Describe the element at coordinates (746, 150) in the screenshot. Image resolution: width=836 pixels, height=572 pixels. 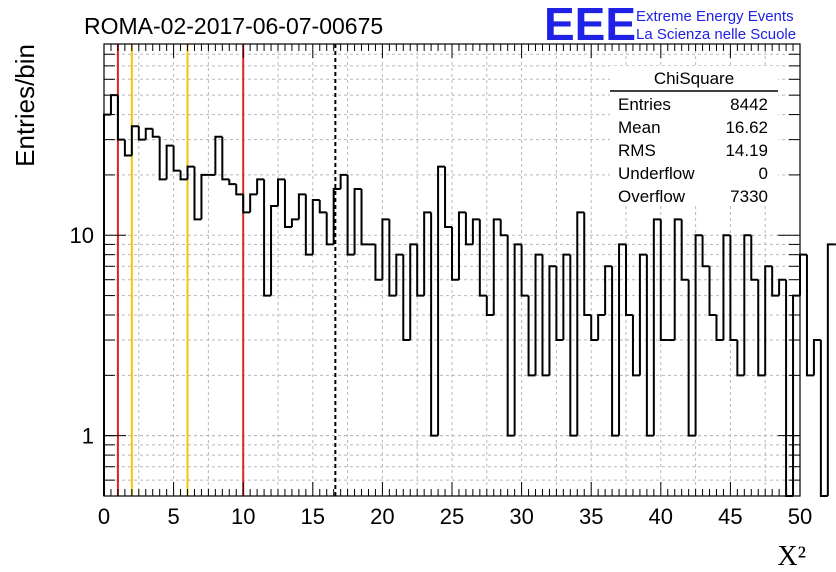
I see `stats-row-value: 14.19` at that location.